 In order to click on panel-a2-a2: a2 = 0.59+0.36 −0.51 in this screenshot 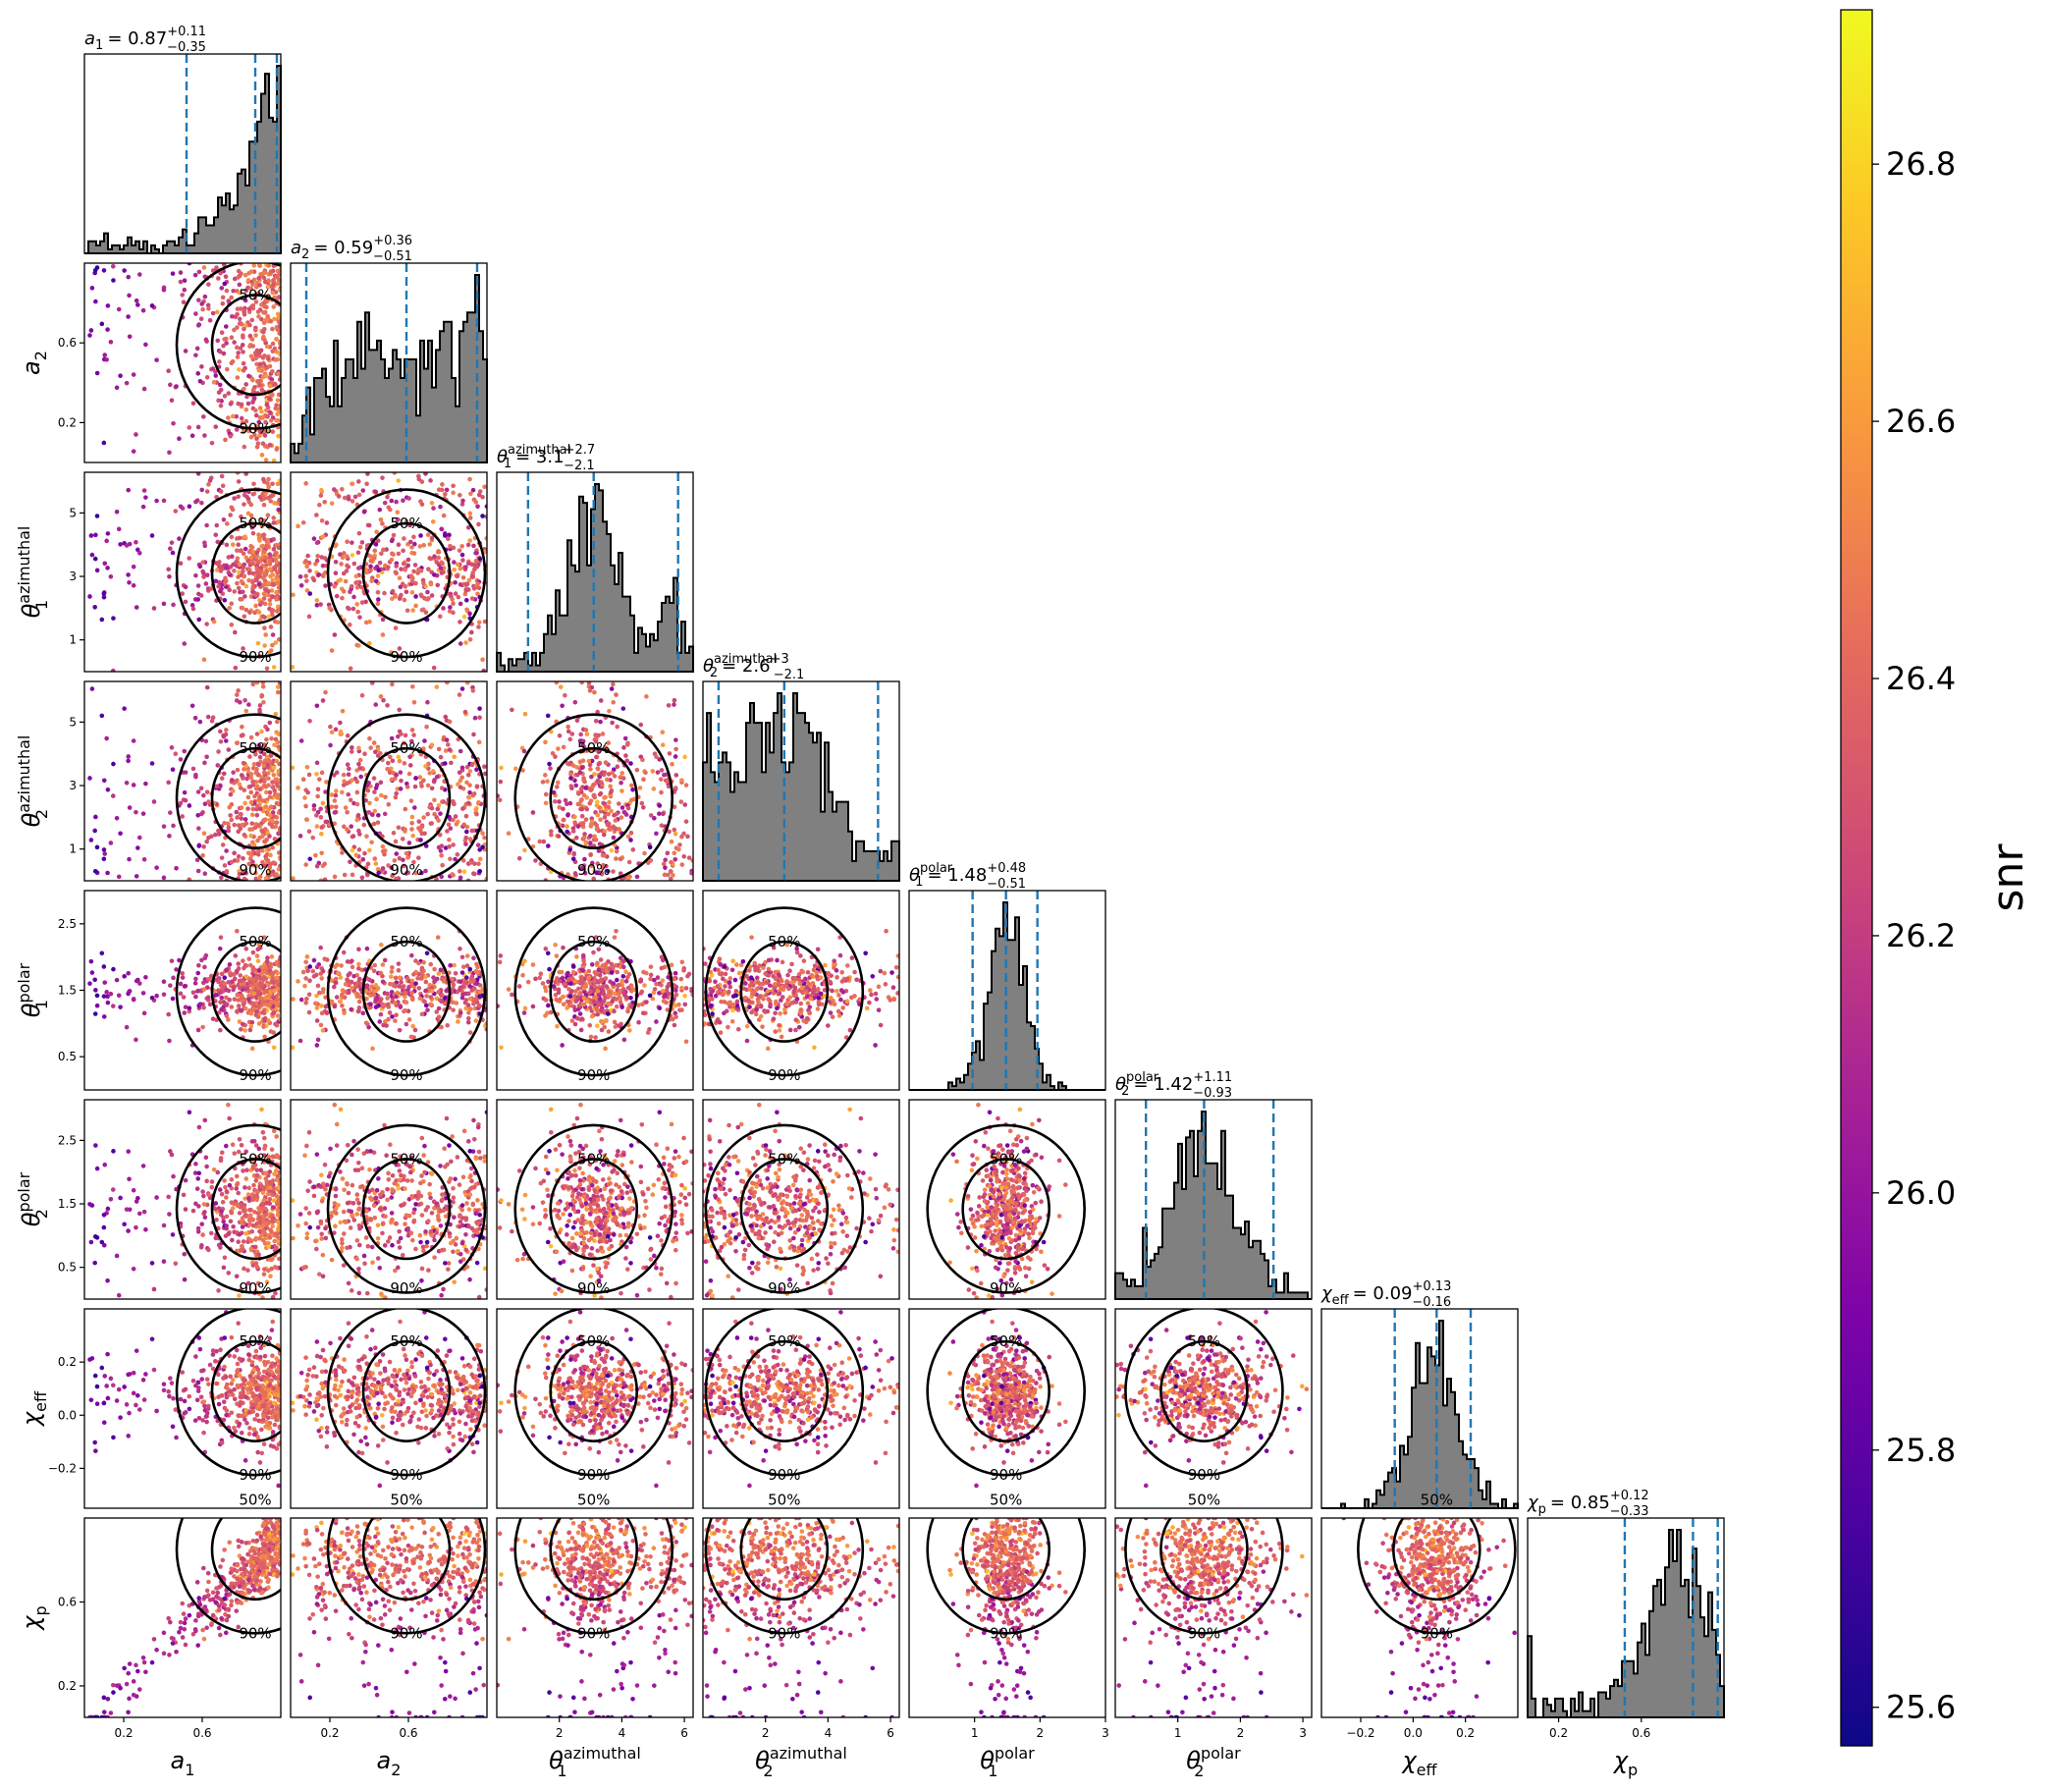, I will do `click(389, 348)`.